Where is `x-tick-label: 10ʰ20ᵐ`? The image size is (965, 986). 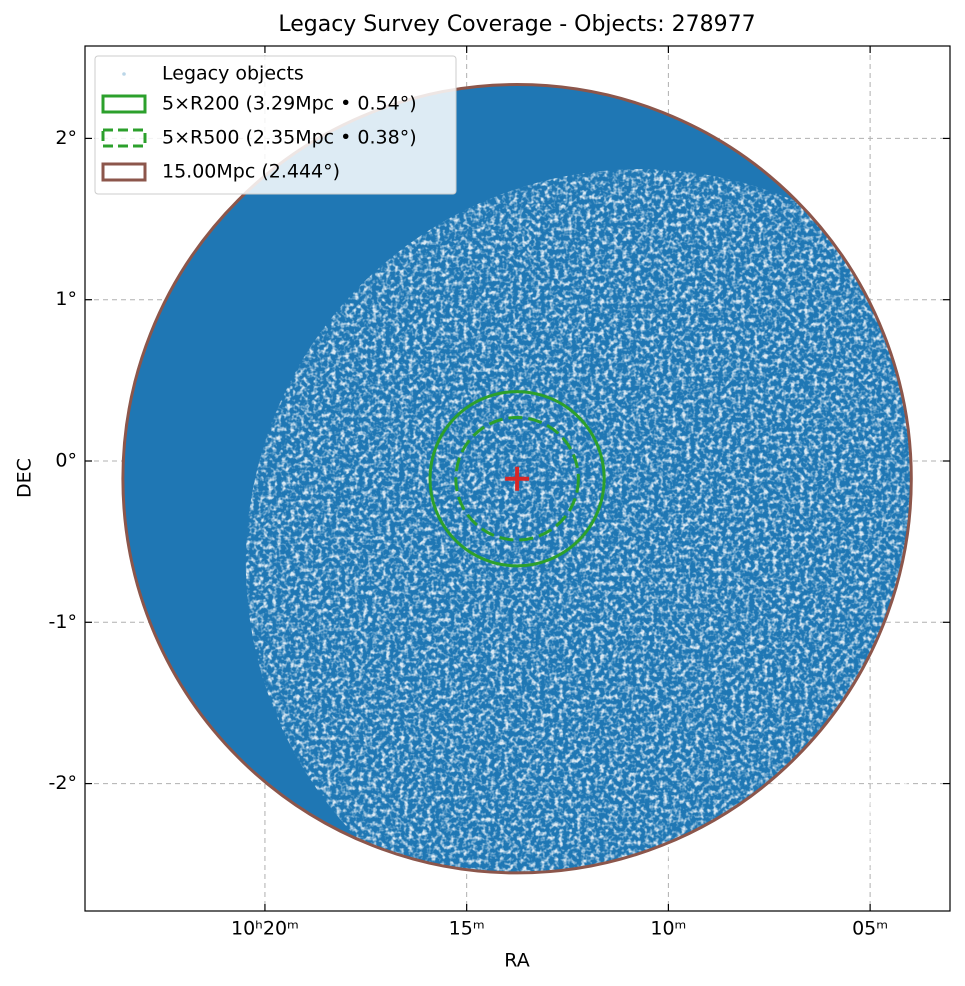 x-tick-label: 10ʰ20ᵐ is located at coordinates (265, 929).